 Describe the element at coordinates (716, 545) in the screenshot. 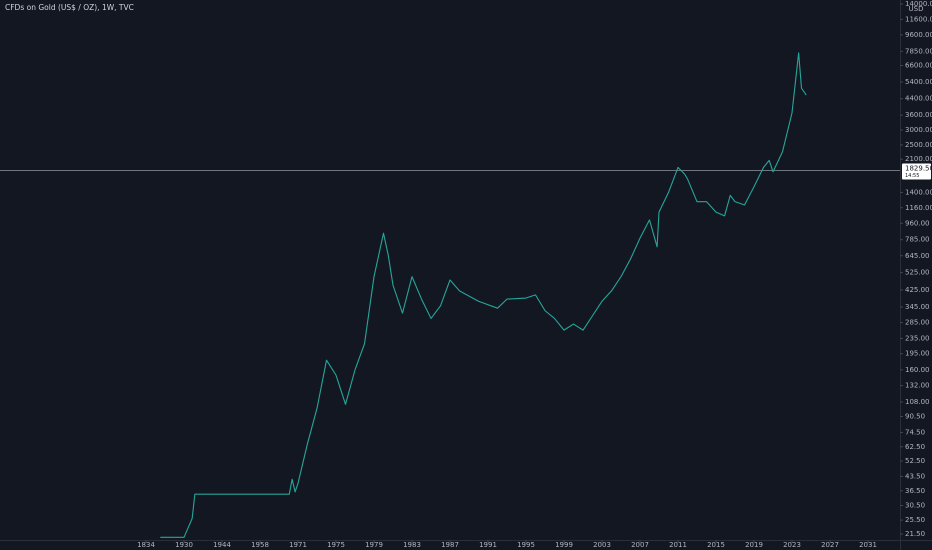

I see `x-tick-label: 2015` at that location.